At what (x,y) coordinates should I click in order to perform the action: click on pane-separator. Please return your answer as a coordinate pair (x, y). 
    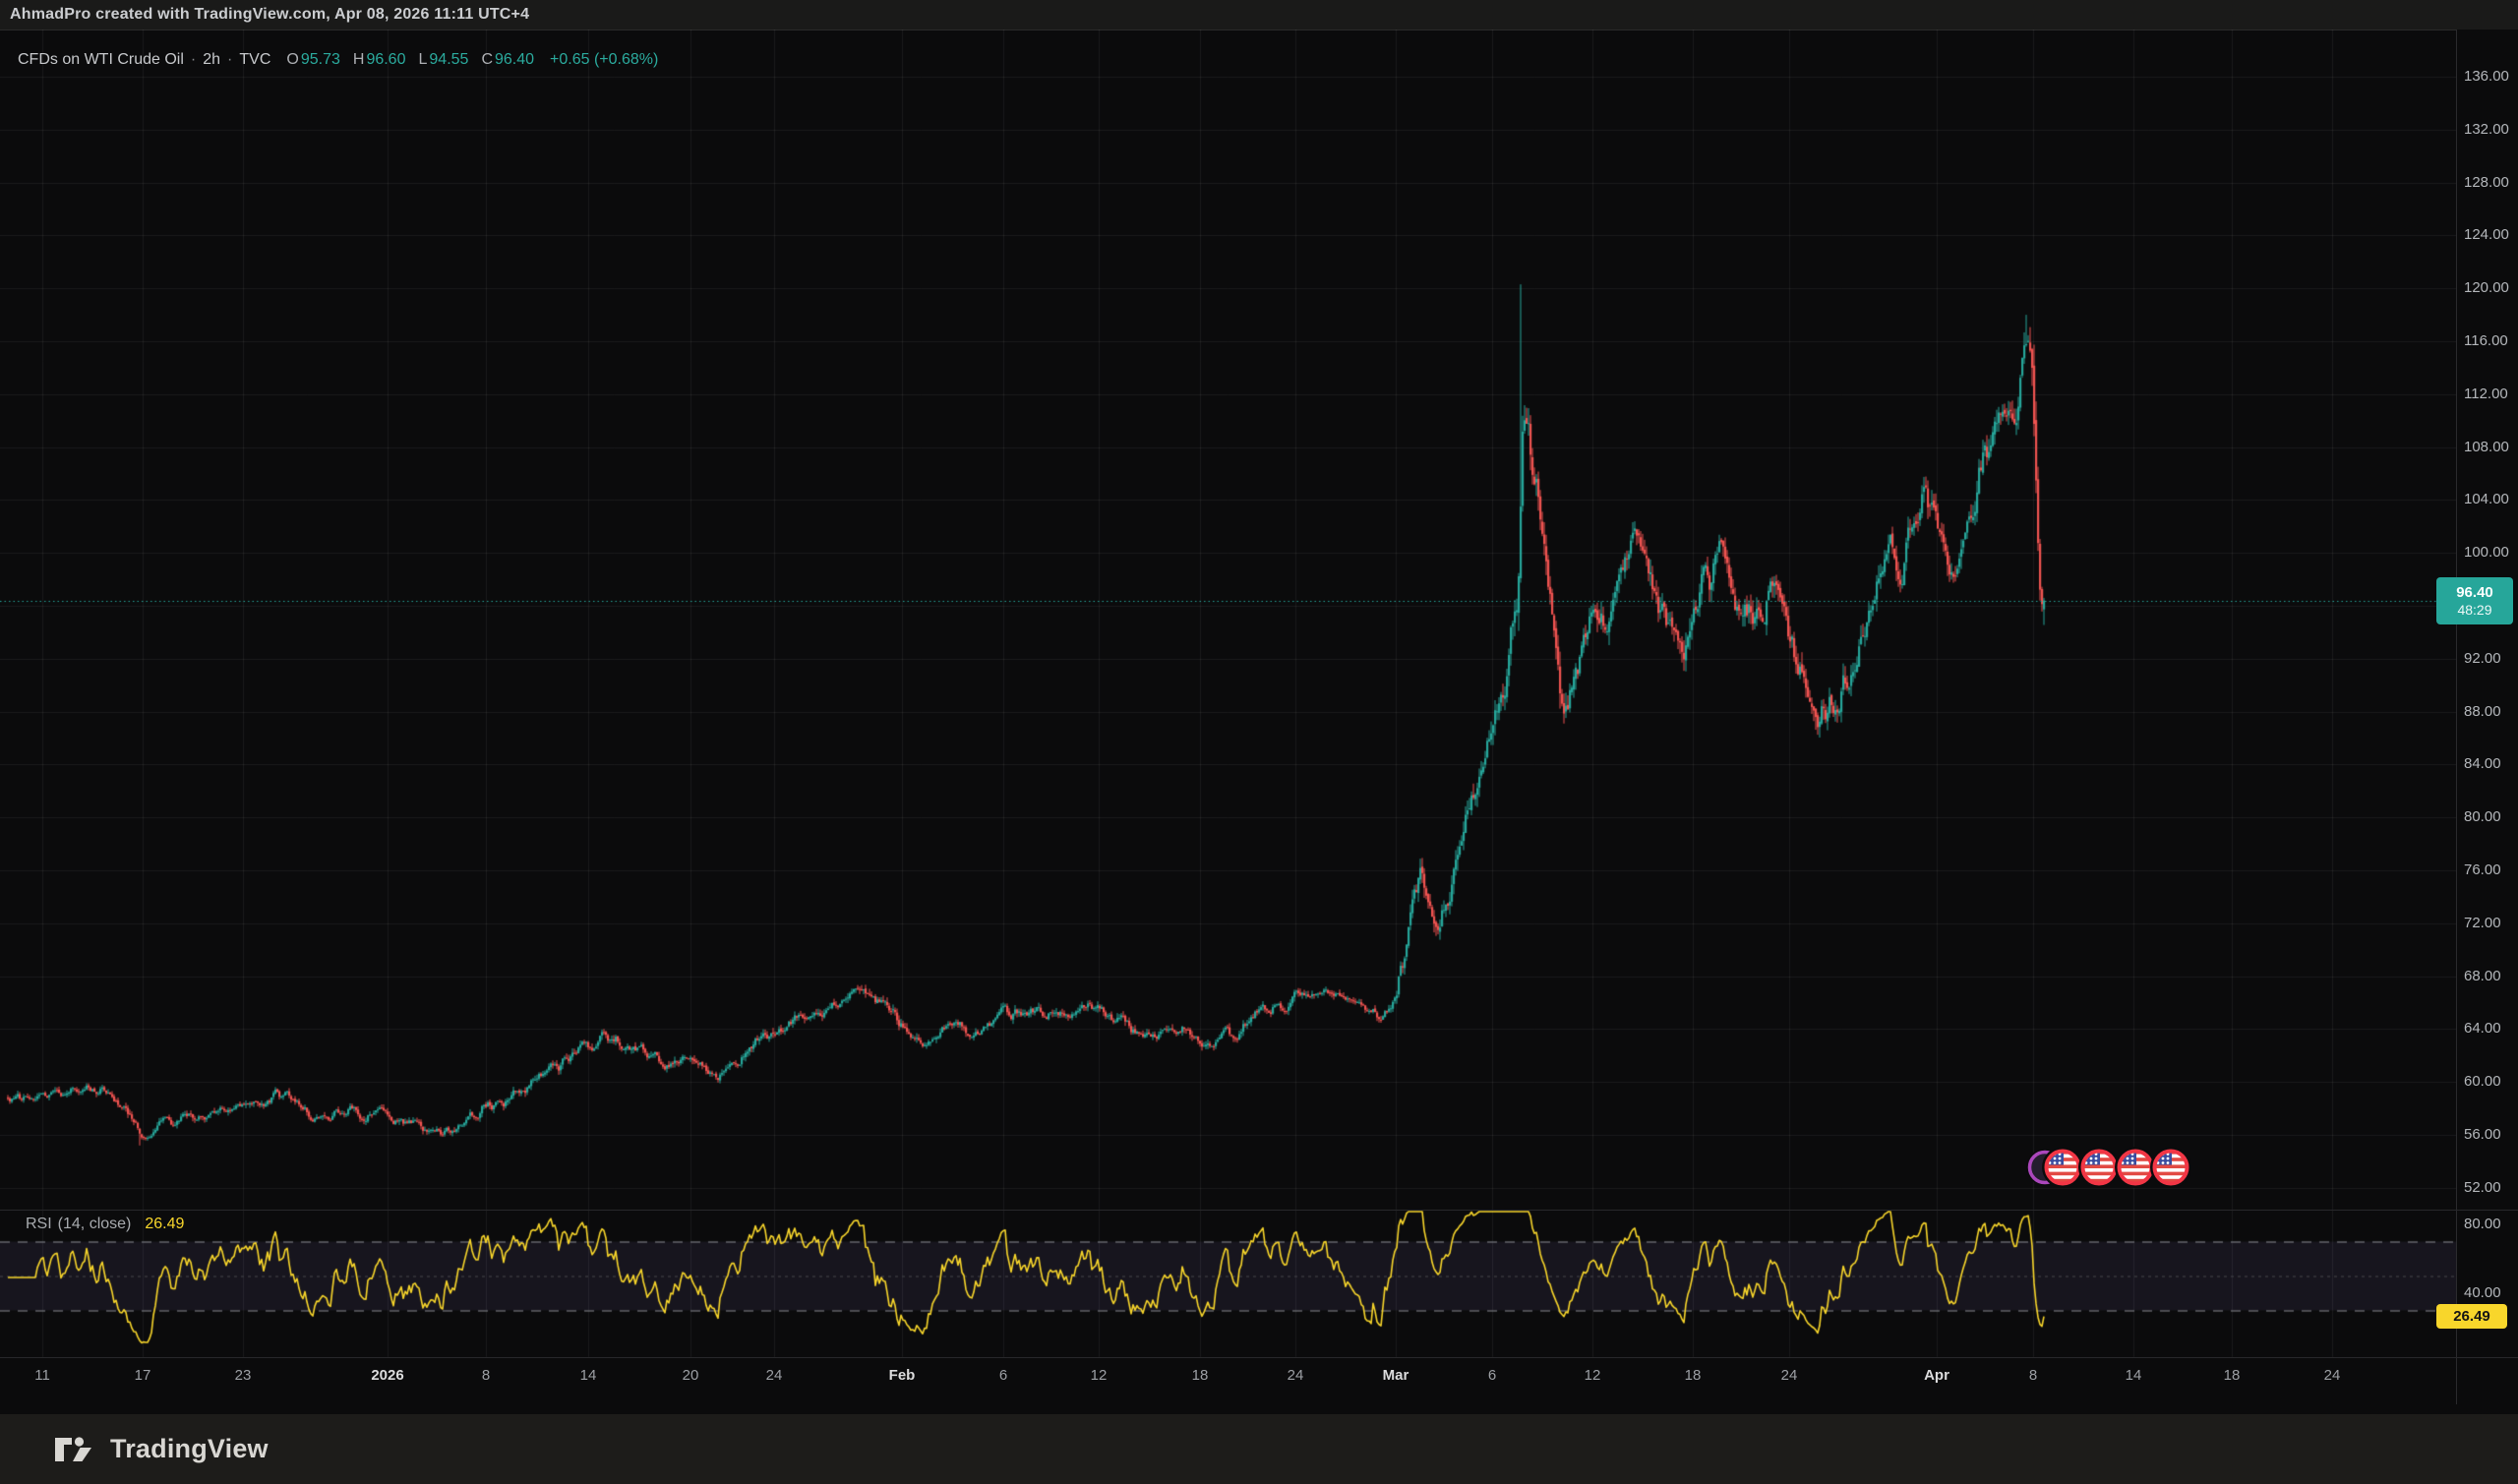
    Looking at the image, I should click on (1259, 1211).